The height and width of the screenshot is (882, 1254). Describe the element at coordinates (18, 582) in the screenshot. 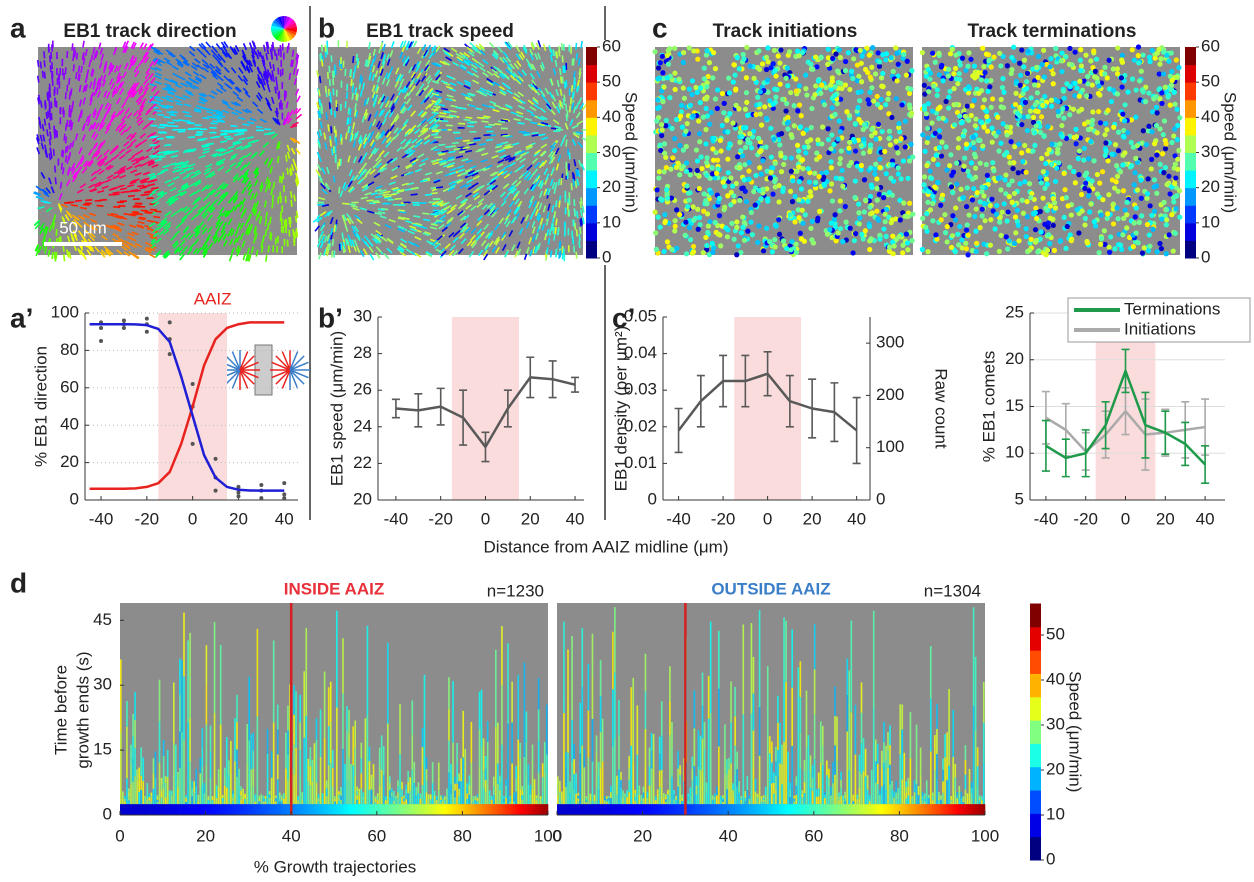

I see `panel-label: d` at that location.